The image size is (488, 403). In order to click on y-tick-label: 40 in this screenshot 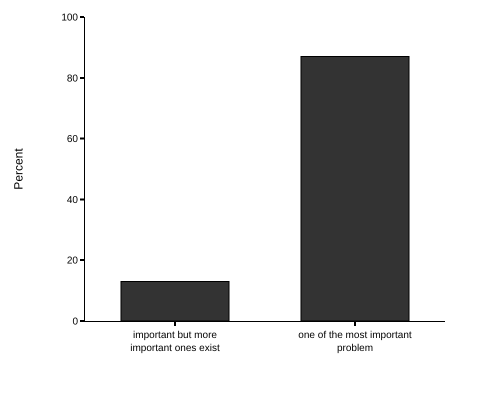, I will do `click(72, 200)`.